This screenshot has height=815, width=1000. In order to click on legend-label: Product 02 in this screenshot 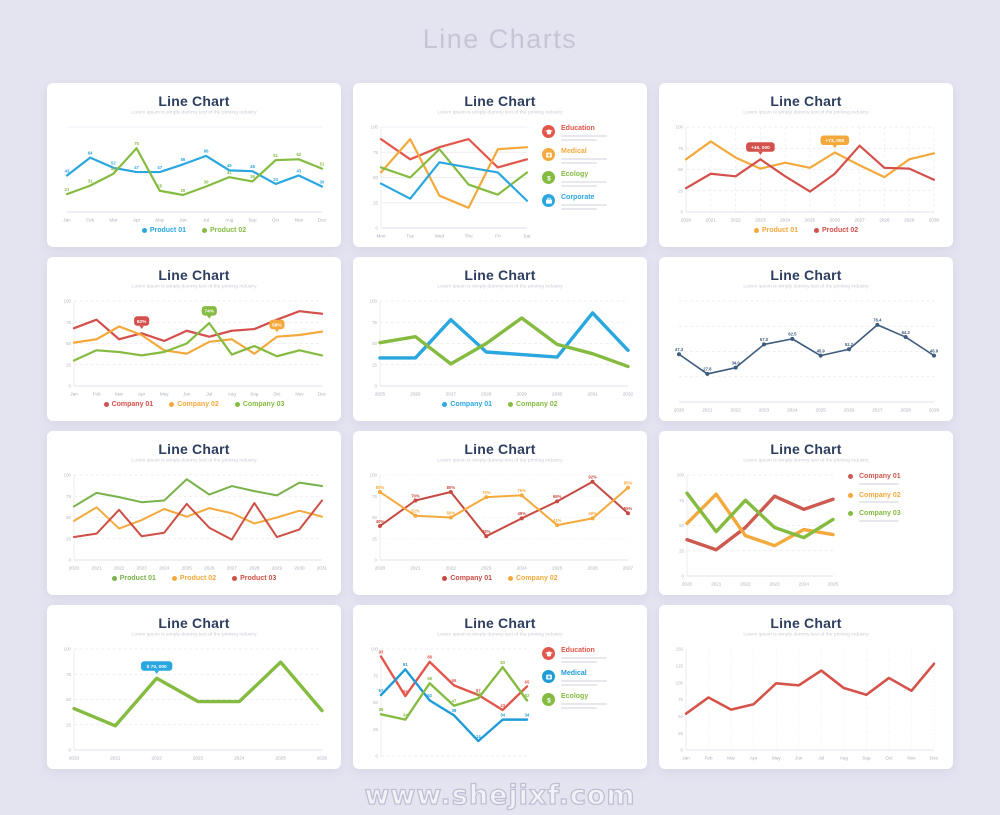, I will do `click(198, 578)`.